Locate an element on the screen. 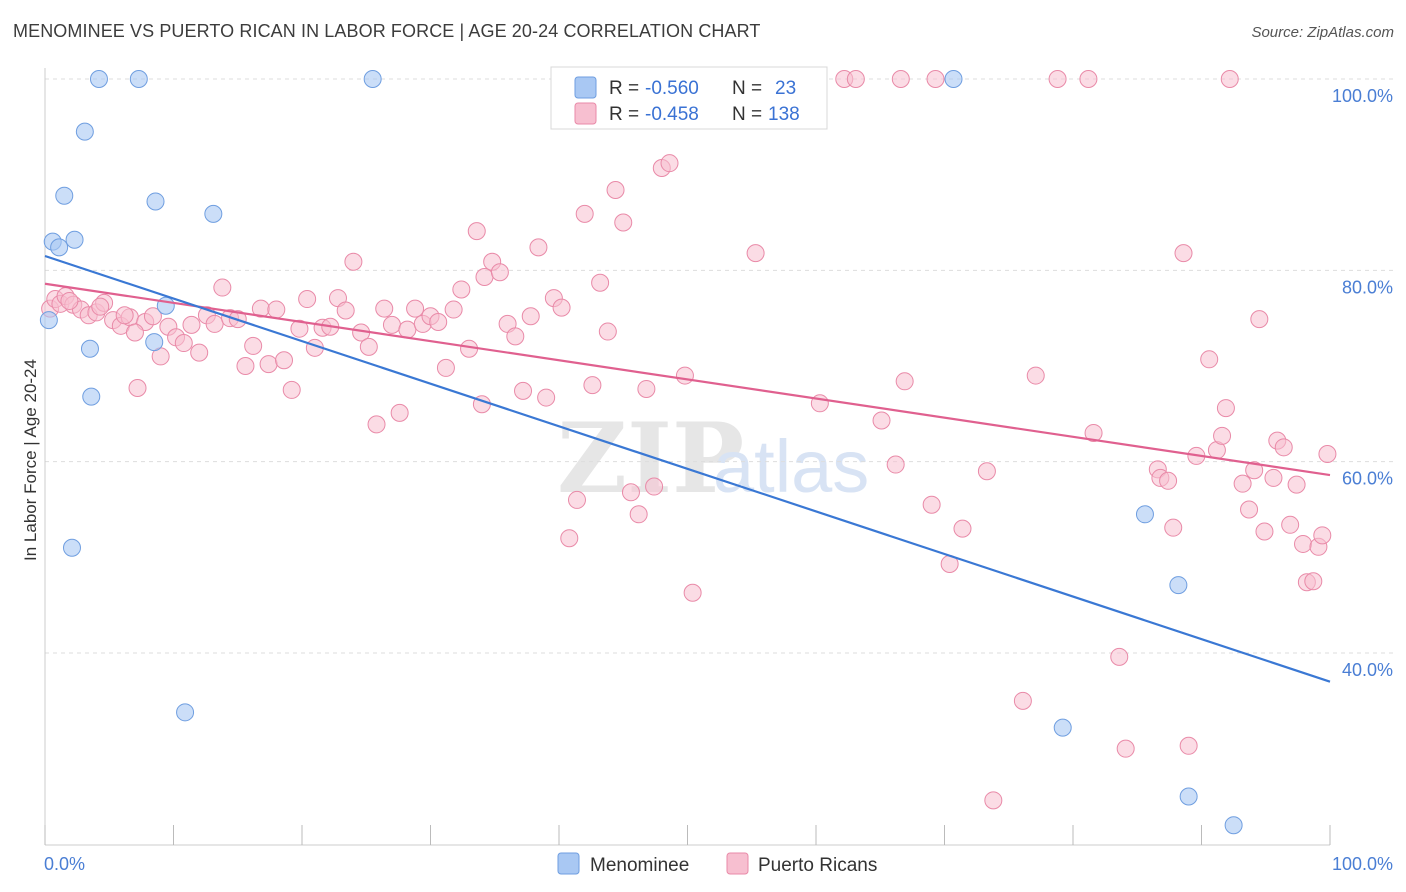 The height and width of the screenshot is (892, 1406). bottom-legend: Menominee Puerto Ricans is located at coordinates (717, 864).